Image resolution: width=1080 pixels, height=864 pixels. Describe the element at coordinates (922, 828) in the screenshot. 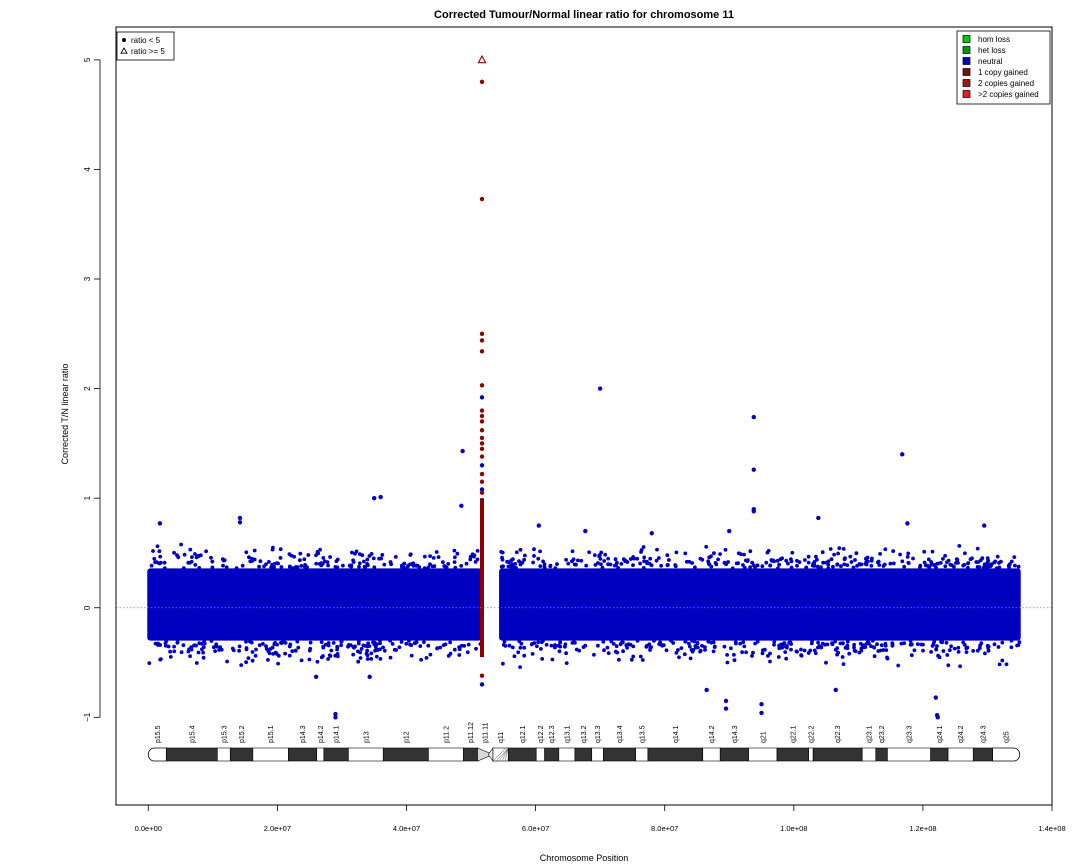

I see `x-tick-label: 1.2e+08` at that location.